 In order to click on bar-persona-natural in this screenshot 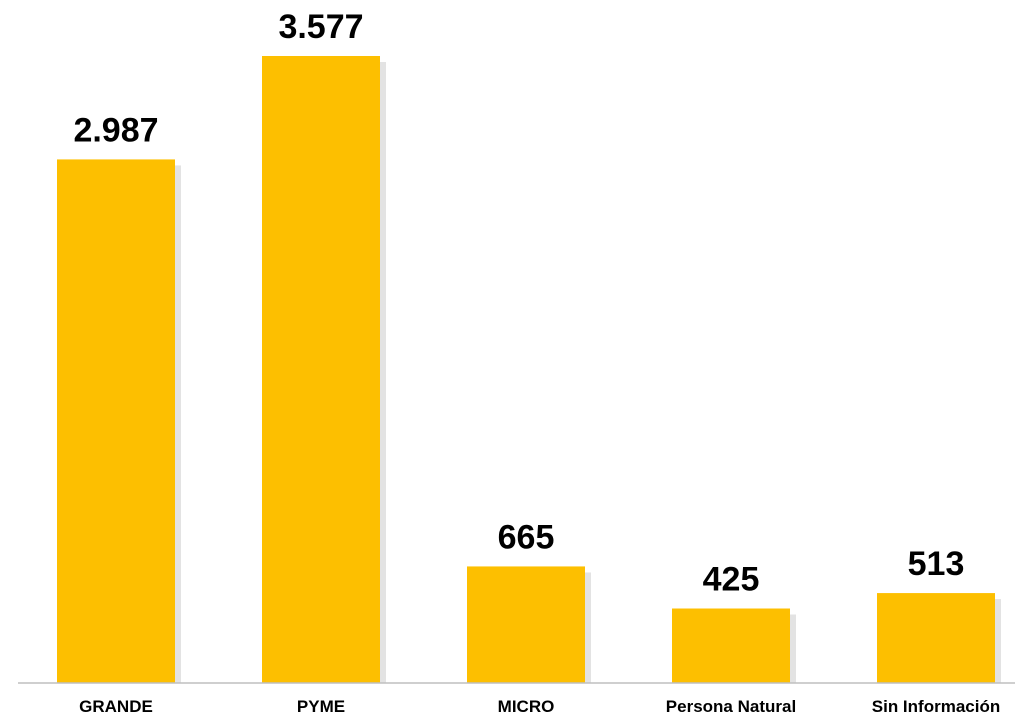, I will do `click(731, 645)`.